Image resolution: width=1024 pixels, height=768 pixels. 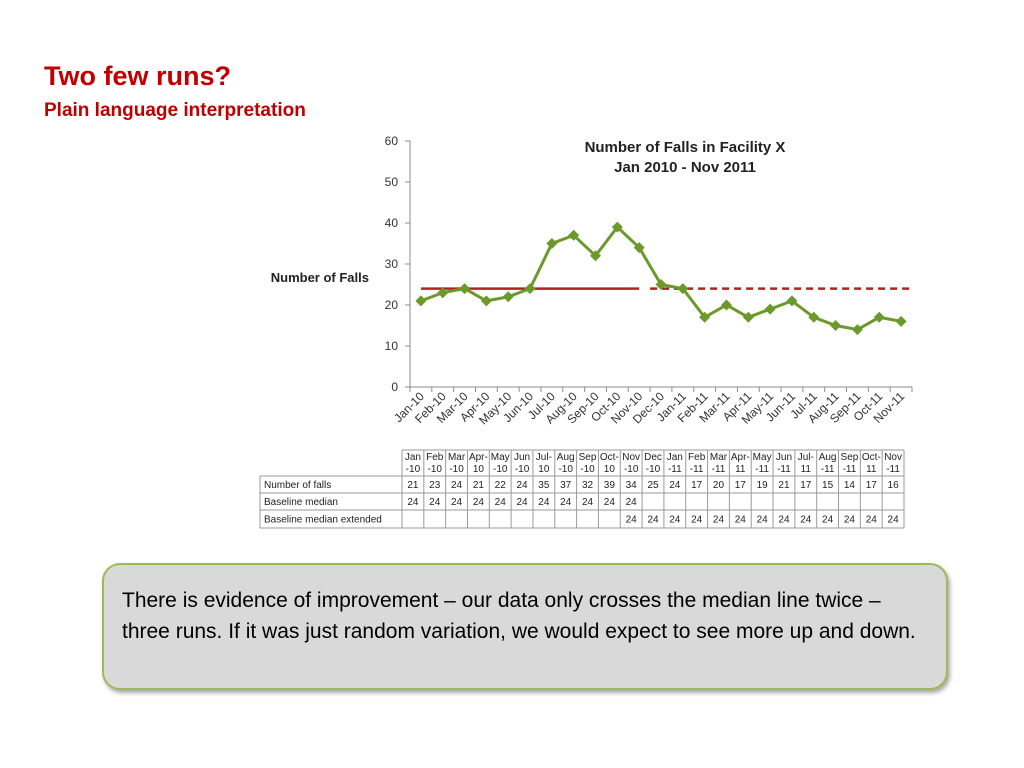 What do you see at coordinates (653, 457) in the screenshot?
I see `table-header-cell: Dec` at bounding box center [653, 457].